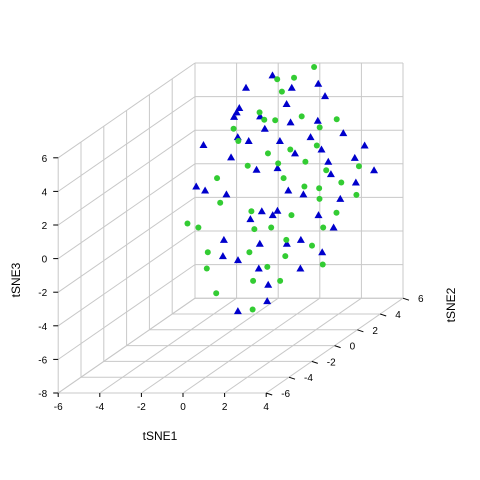 Image resolution: width=480 pixels, height=480 pixels. What do you see at coordinates (42, 293) in the screenshot?
I see `z-tick-label: -2` at bounding box center [42, 293].